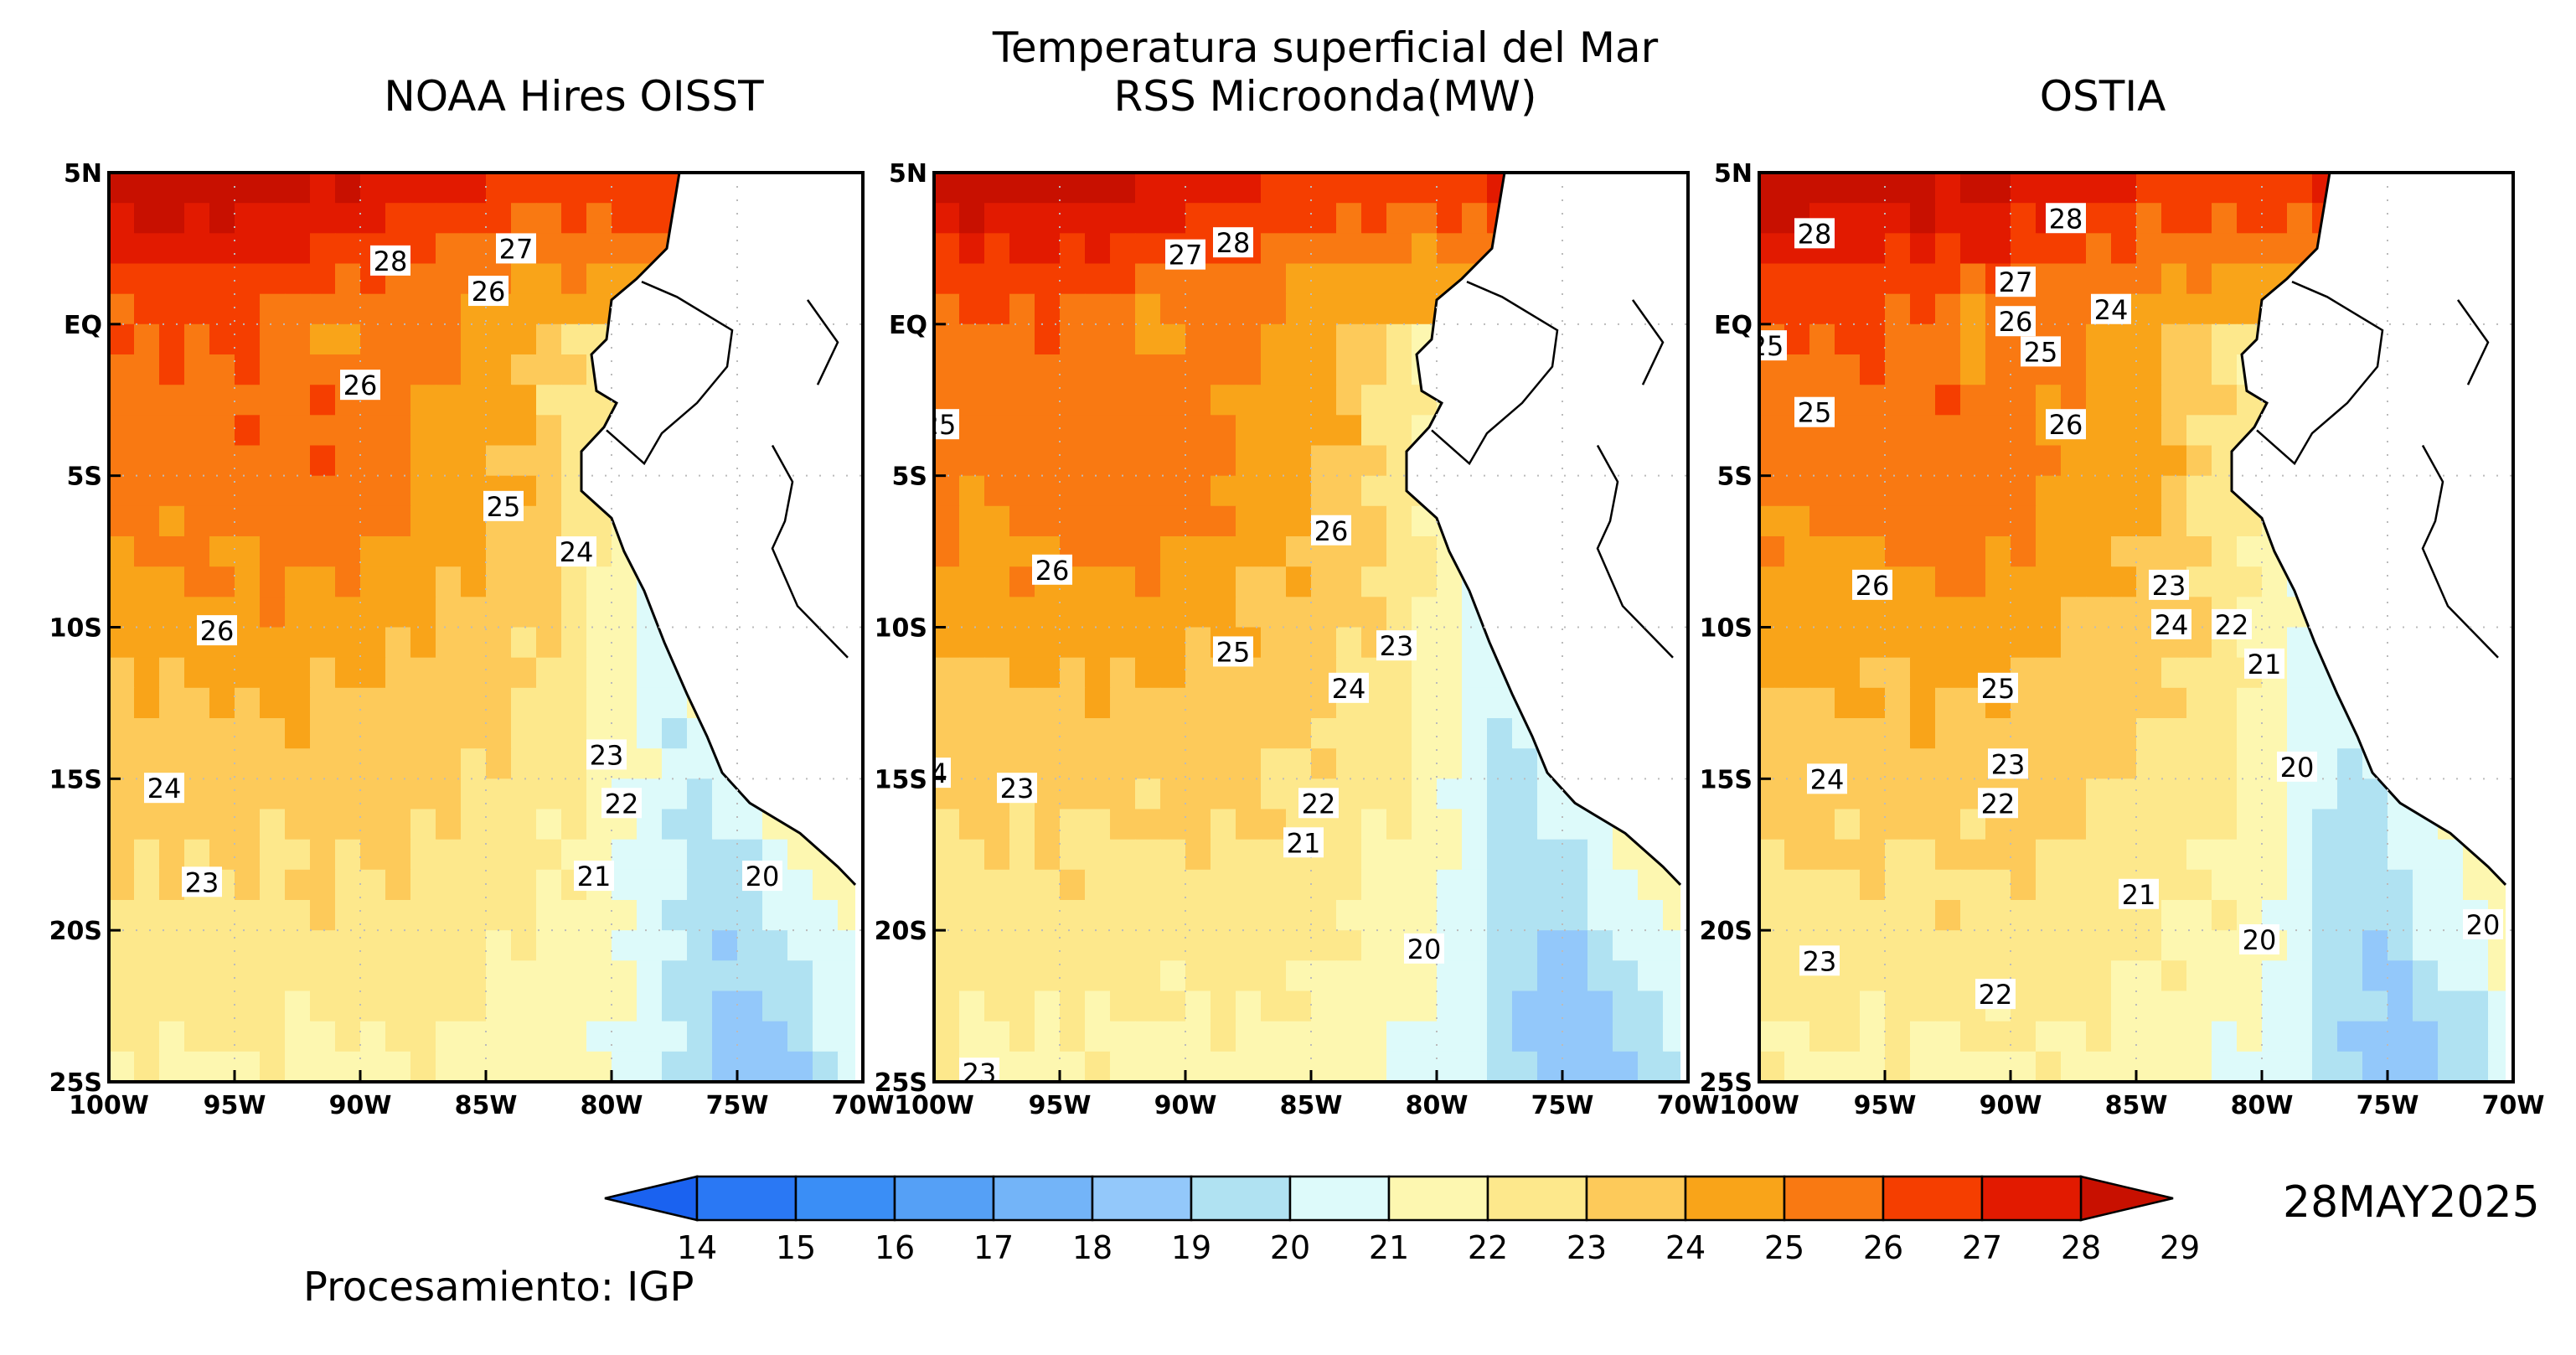 This screenshot has height=1355, width=2576. Describe the element at coordinates (83, 174) in the screenshot. I see `y-tick-label: 5N` at that location.